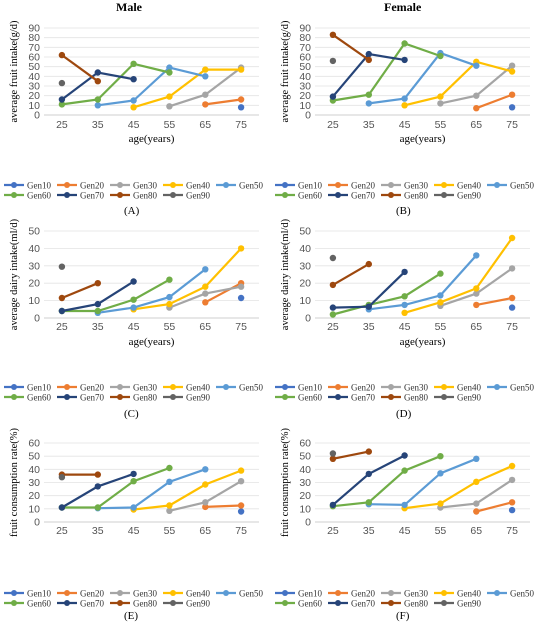  Describe the element at coordinates (97, 490) in the screenshot. I see `series-line-e-gen70` at that location.